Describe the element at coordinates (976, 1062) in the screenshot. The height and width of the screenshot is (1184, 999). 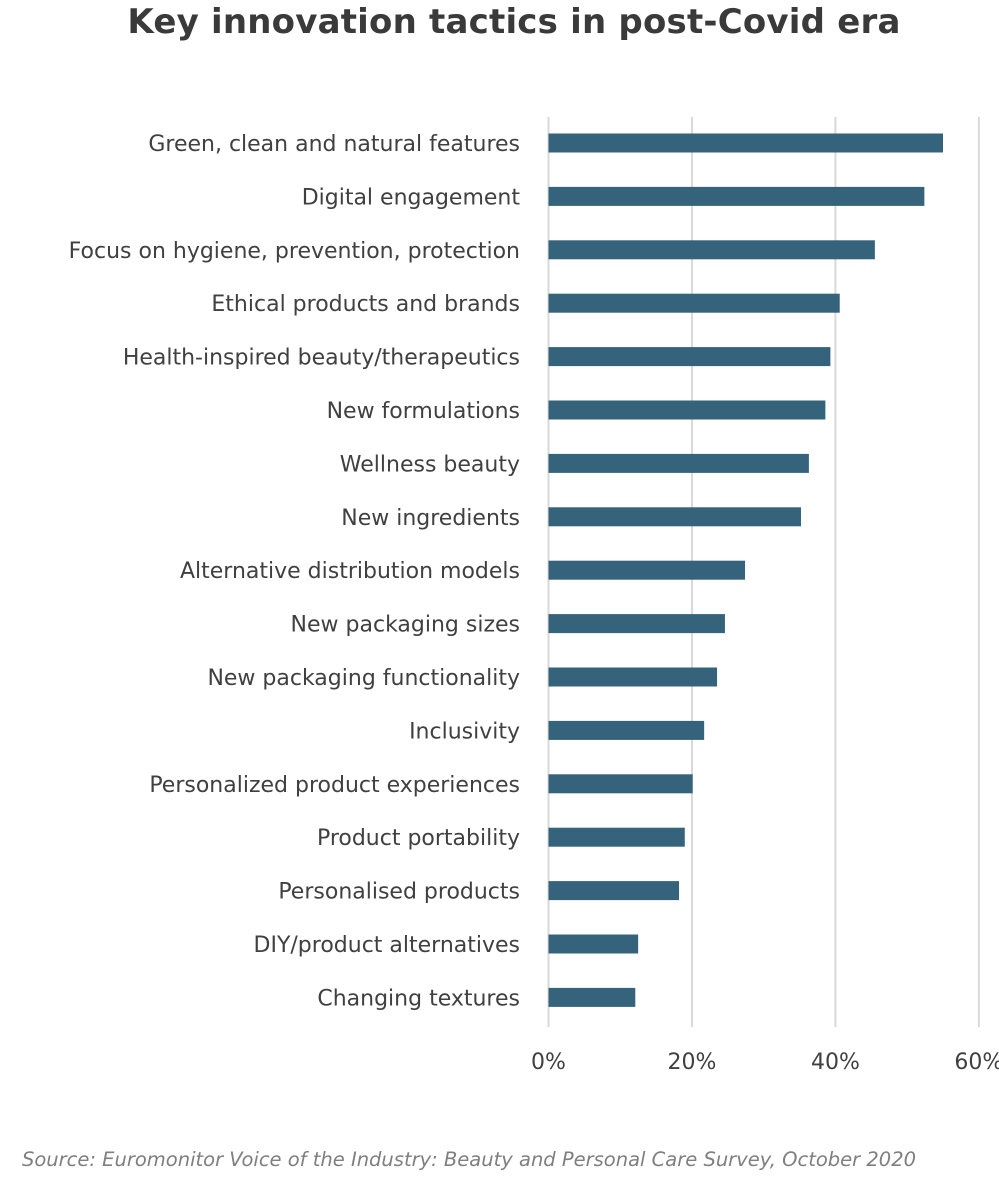
I see `x-tick-label: 60%` at that location.